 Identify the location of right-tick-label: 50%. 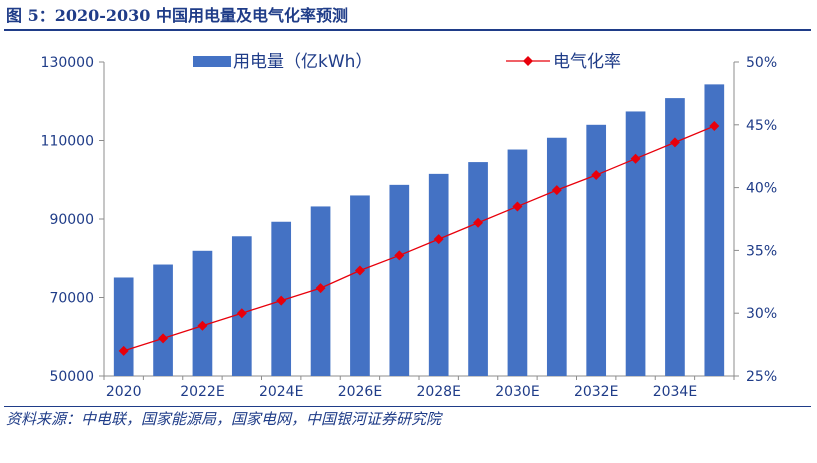
(761, 63).